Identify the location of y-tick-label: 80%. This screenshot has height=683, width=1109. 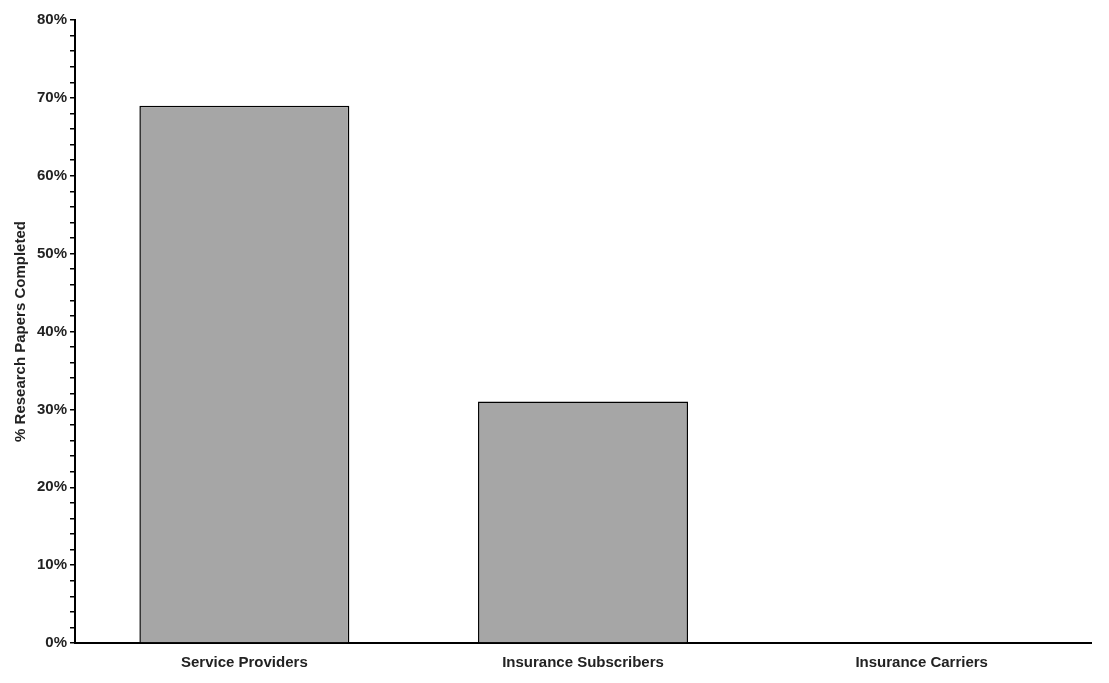
(52, 19).